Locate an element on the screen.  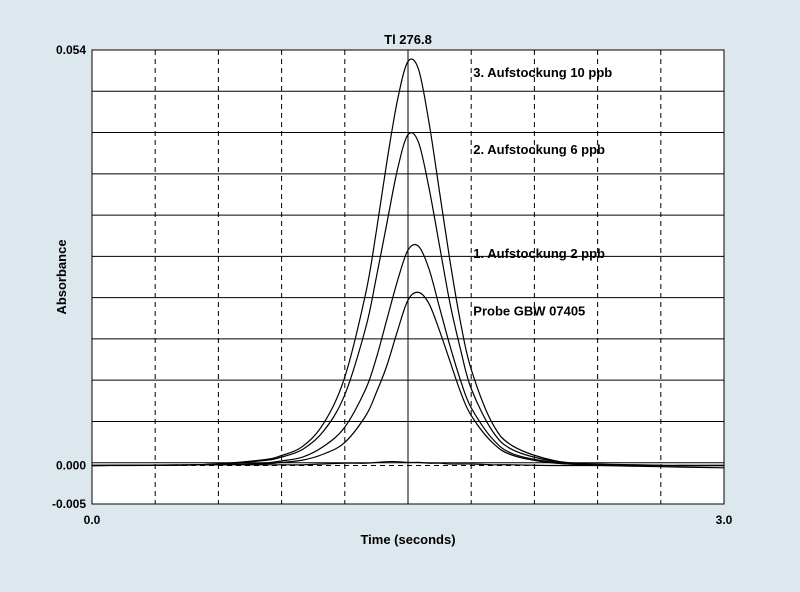
y-tick-label: 0.054 is located at coordinates (71, 50).